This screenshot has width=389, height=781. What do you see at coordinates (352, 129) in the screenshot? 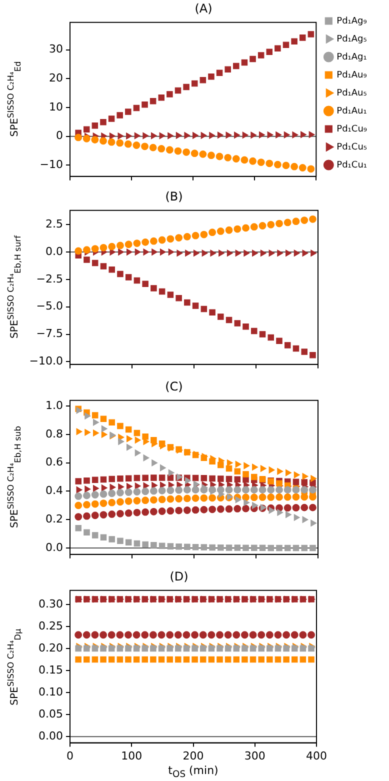
I see `legend-label: Pd₁Cu₉` at bounding box center [352, 129].